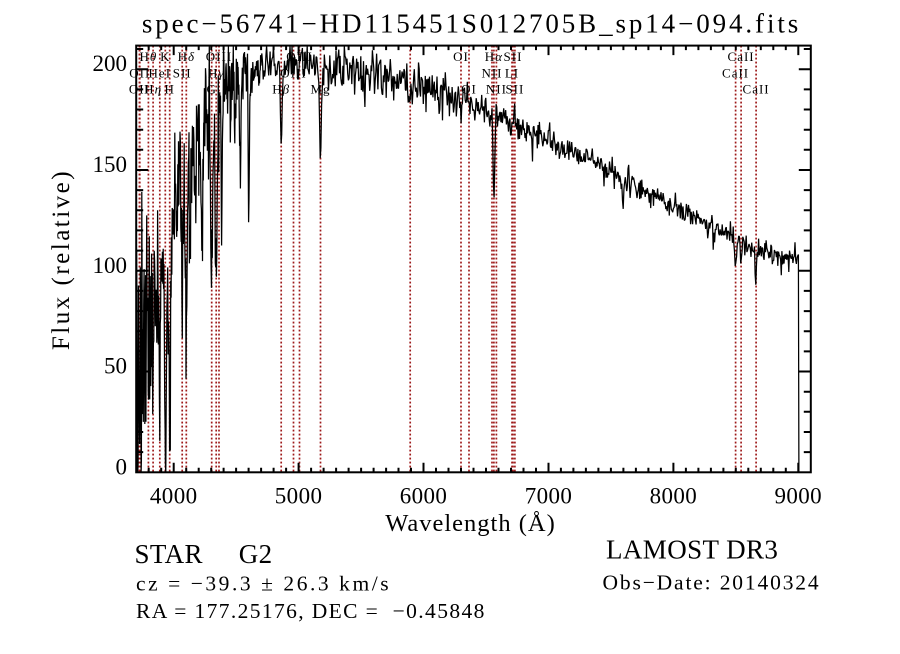 The height and width of the screenshot is (654, 900). What do you see at coordinates (212, 89) in the screenshot?
I see `svg-text: G` at bounding box center [212, 89].